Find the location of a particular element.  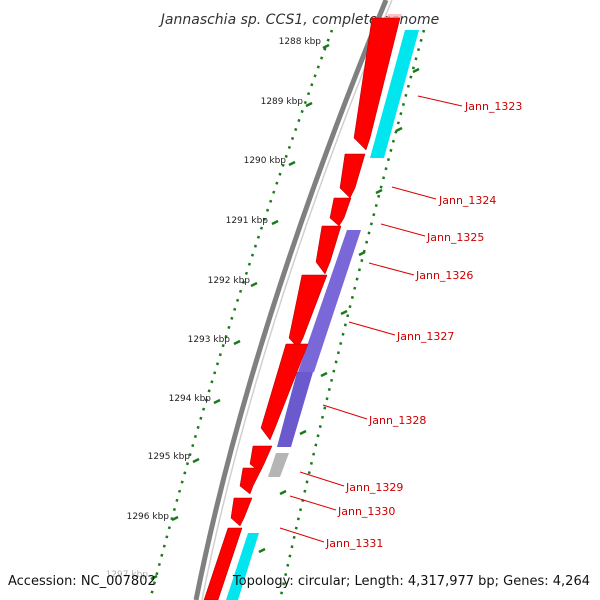

gene-label-jann-1330: Jann_1330 is located at coordinates (366, 511).